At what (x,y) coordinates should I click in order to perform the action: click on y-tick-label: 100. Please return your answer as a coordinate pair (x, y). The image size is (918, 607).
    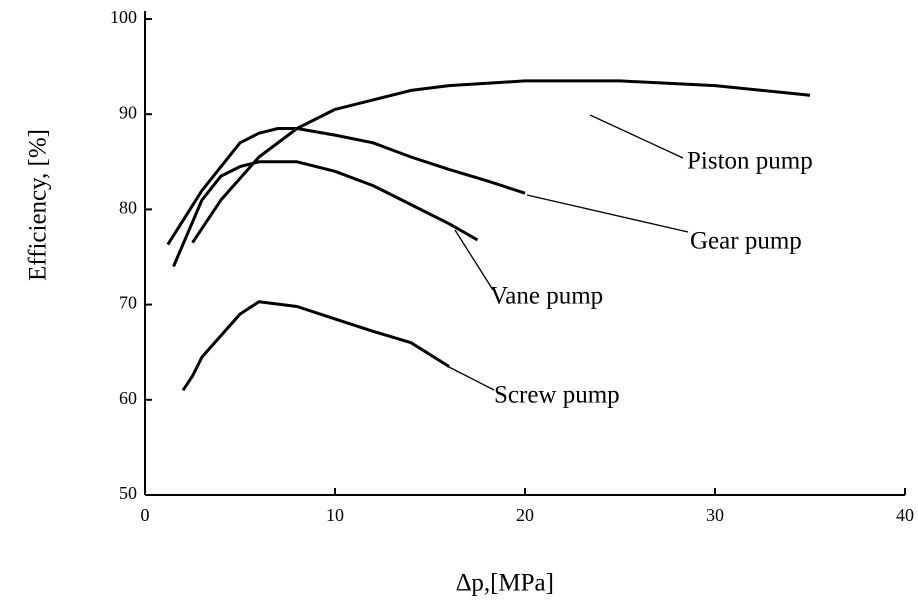
    Looking at the image, I should click on (123, 17).